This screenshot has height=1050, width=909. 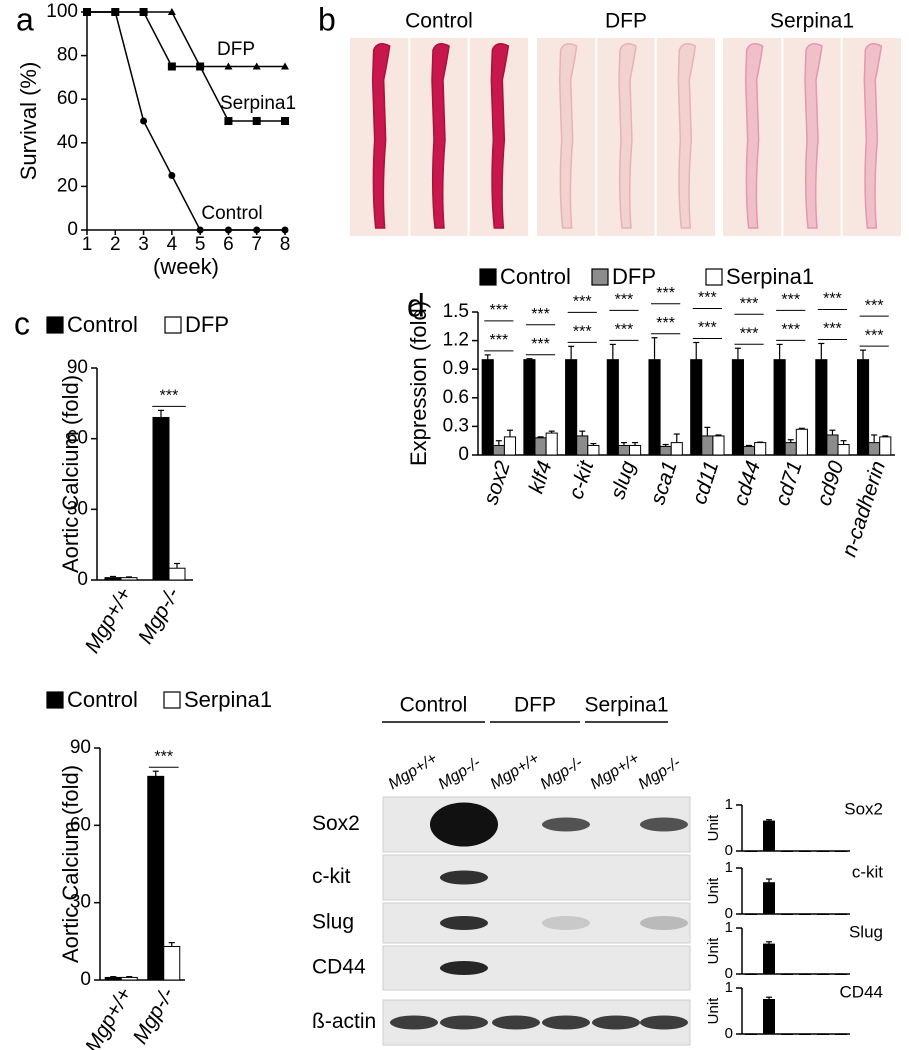 What do you see at coordinates (186, 266) in the screenshot?
I see `x-axis-label: (week)` at bounding box center [186, 266].